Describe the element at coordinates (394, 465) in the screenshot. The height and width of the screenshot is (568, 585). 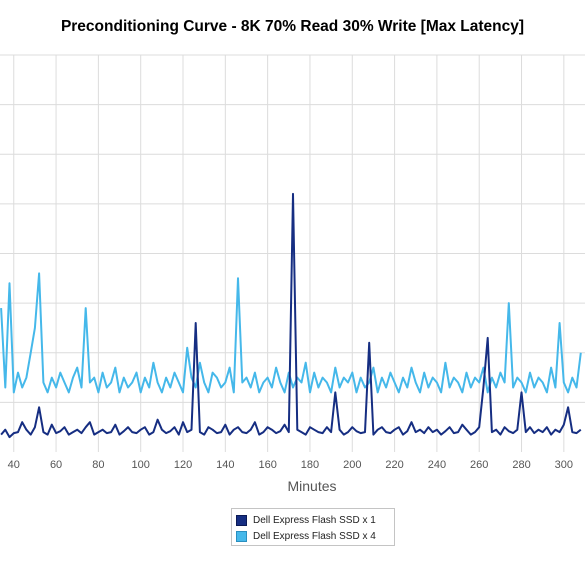
I see `x-tick-label: 220` at that location.